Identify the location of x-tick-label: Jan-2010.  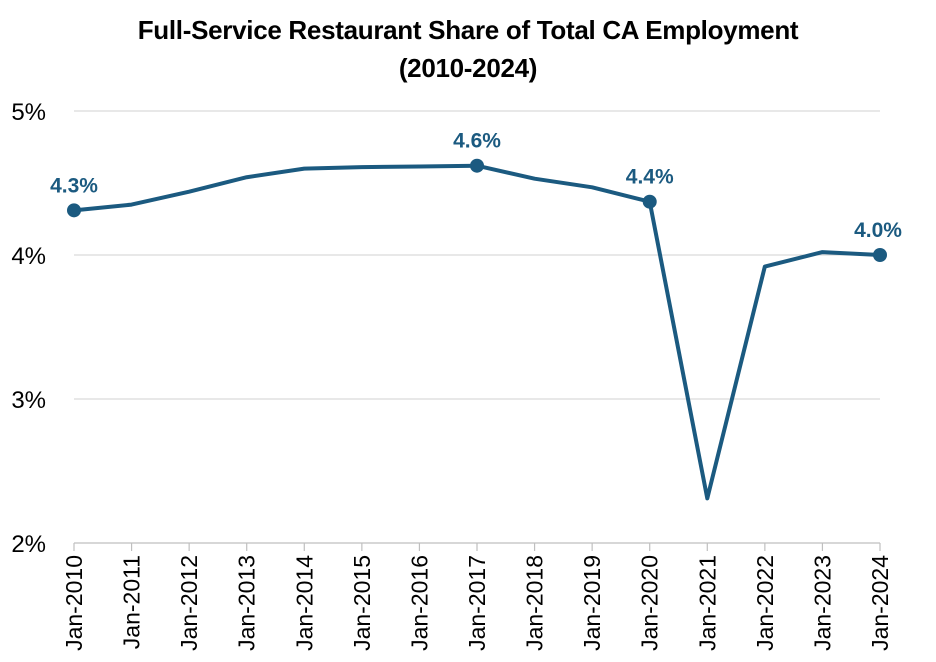
(74, 603).